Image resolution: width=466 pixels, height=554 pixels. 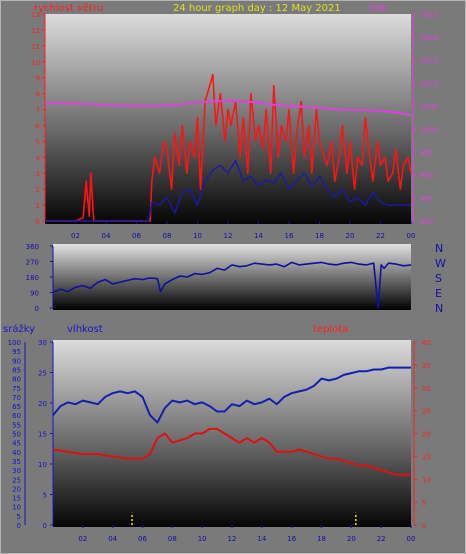 What do you see at coordinates (16, 361) in the screenshot?
I see `humidity-axis-tick-label: 90` at bounding box center [16, 361].